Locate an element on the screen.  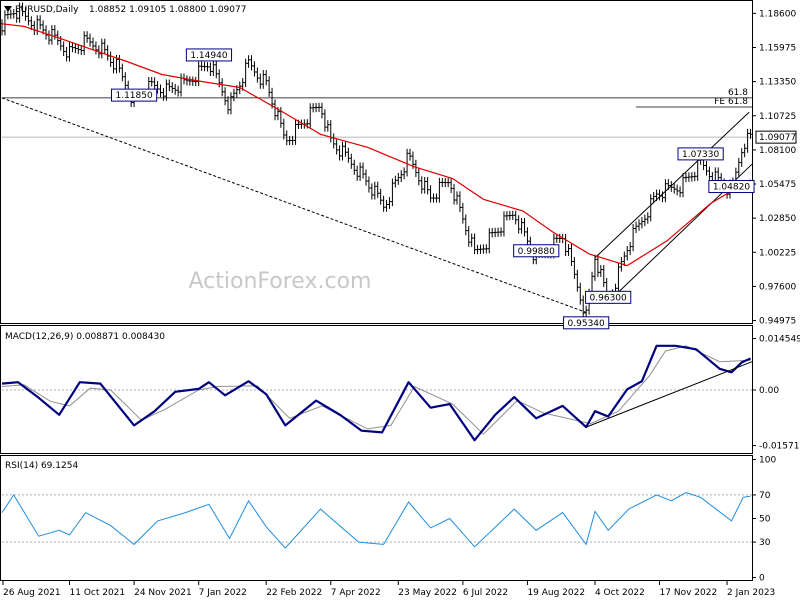
x-tick-label: 23 May 2022 is located at coordinates (427, 593).